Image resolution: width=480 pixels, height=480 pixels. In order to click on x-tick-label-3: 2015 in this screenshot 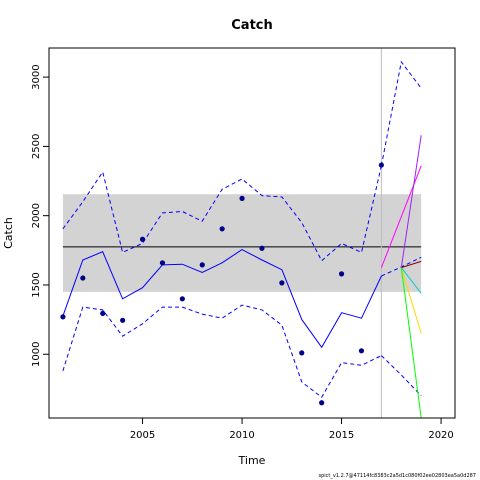, I will do `click(341, 435)`.